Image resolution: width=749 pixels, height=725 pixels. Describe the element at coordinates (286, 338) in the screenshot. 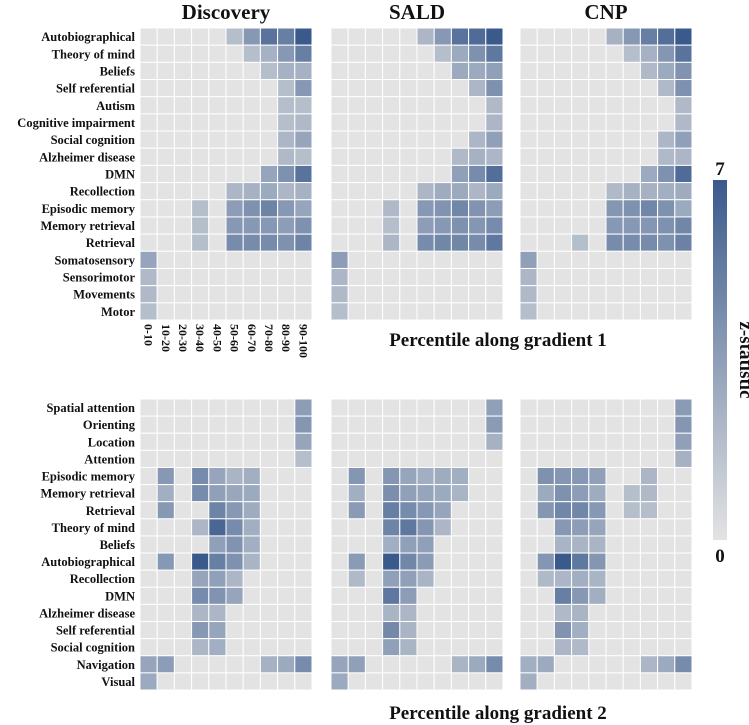

I see `x-tick-label: 80-90` at that location.